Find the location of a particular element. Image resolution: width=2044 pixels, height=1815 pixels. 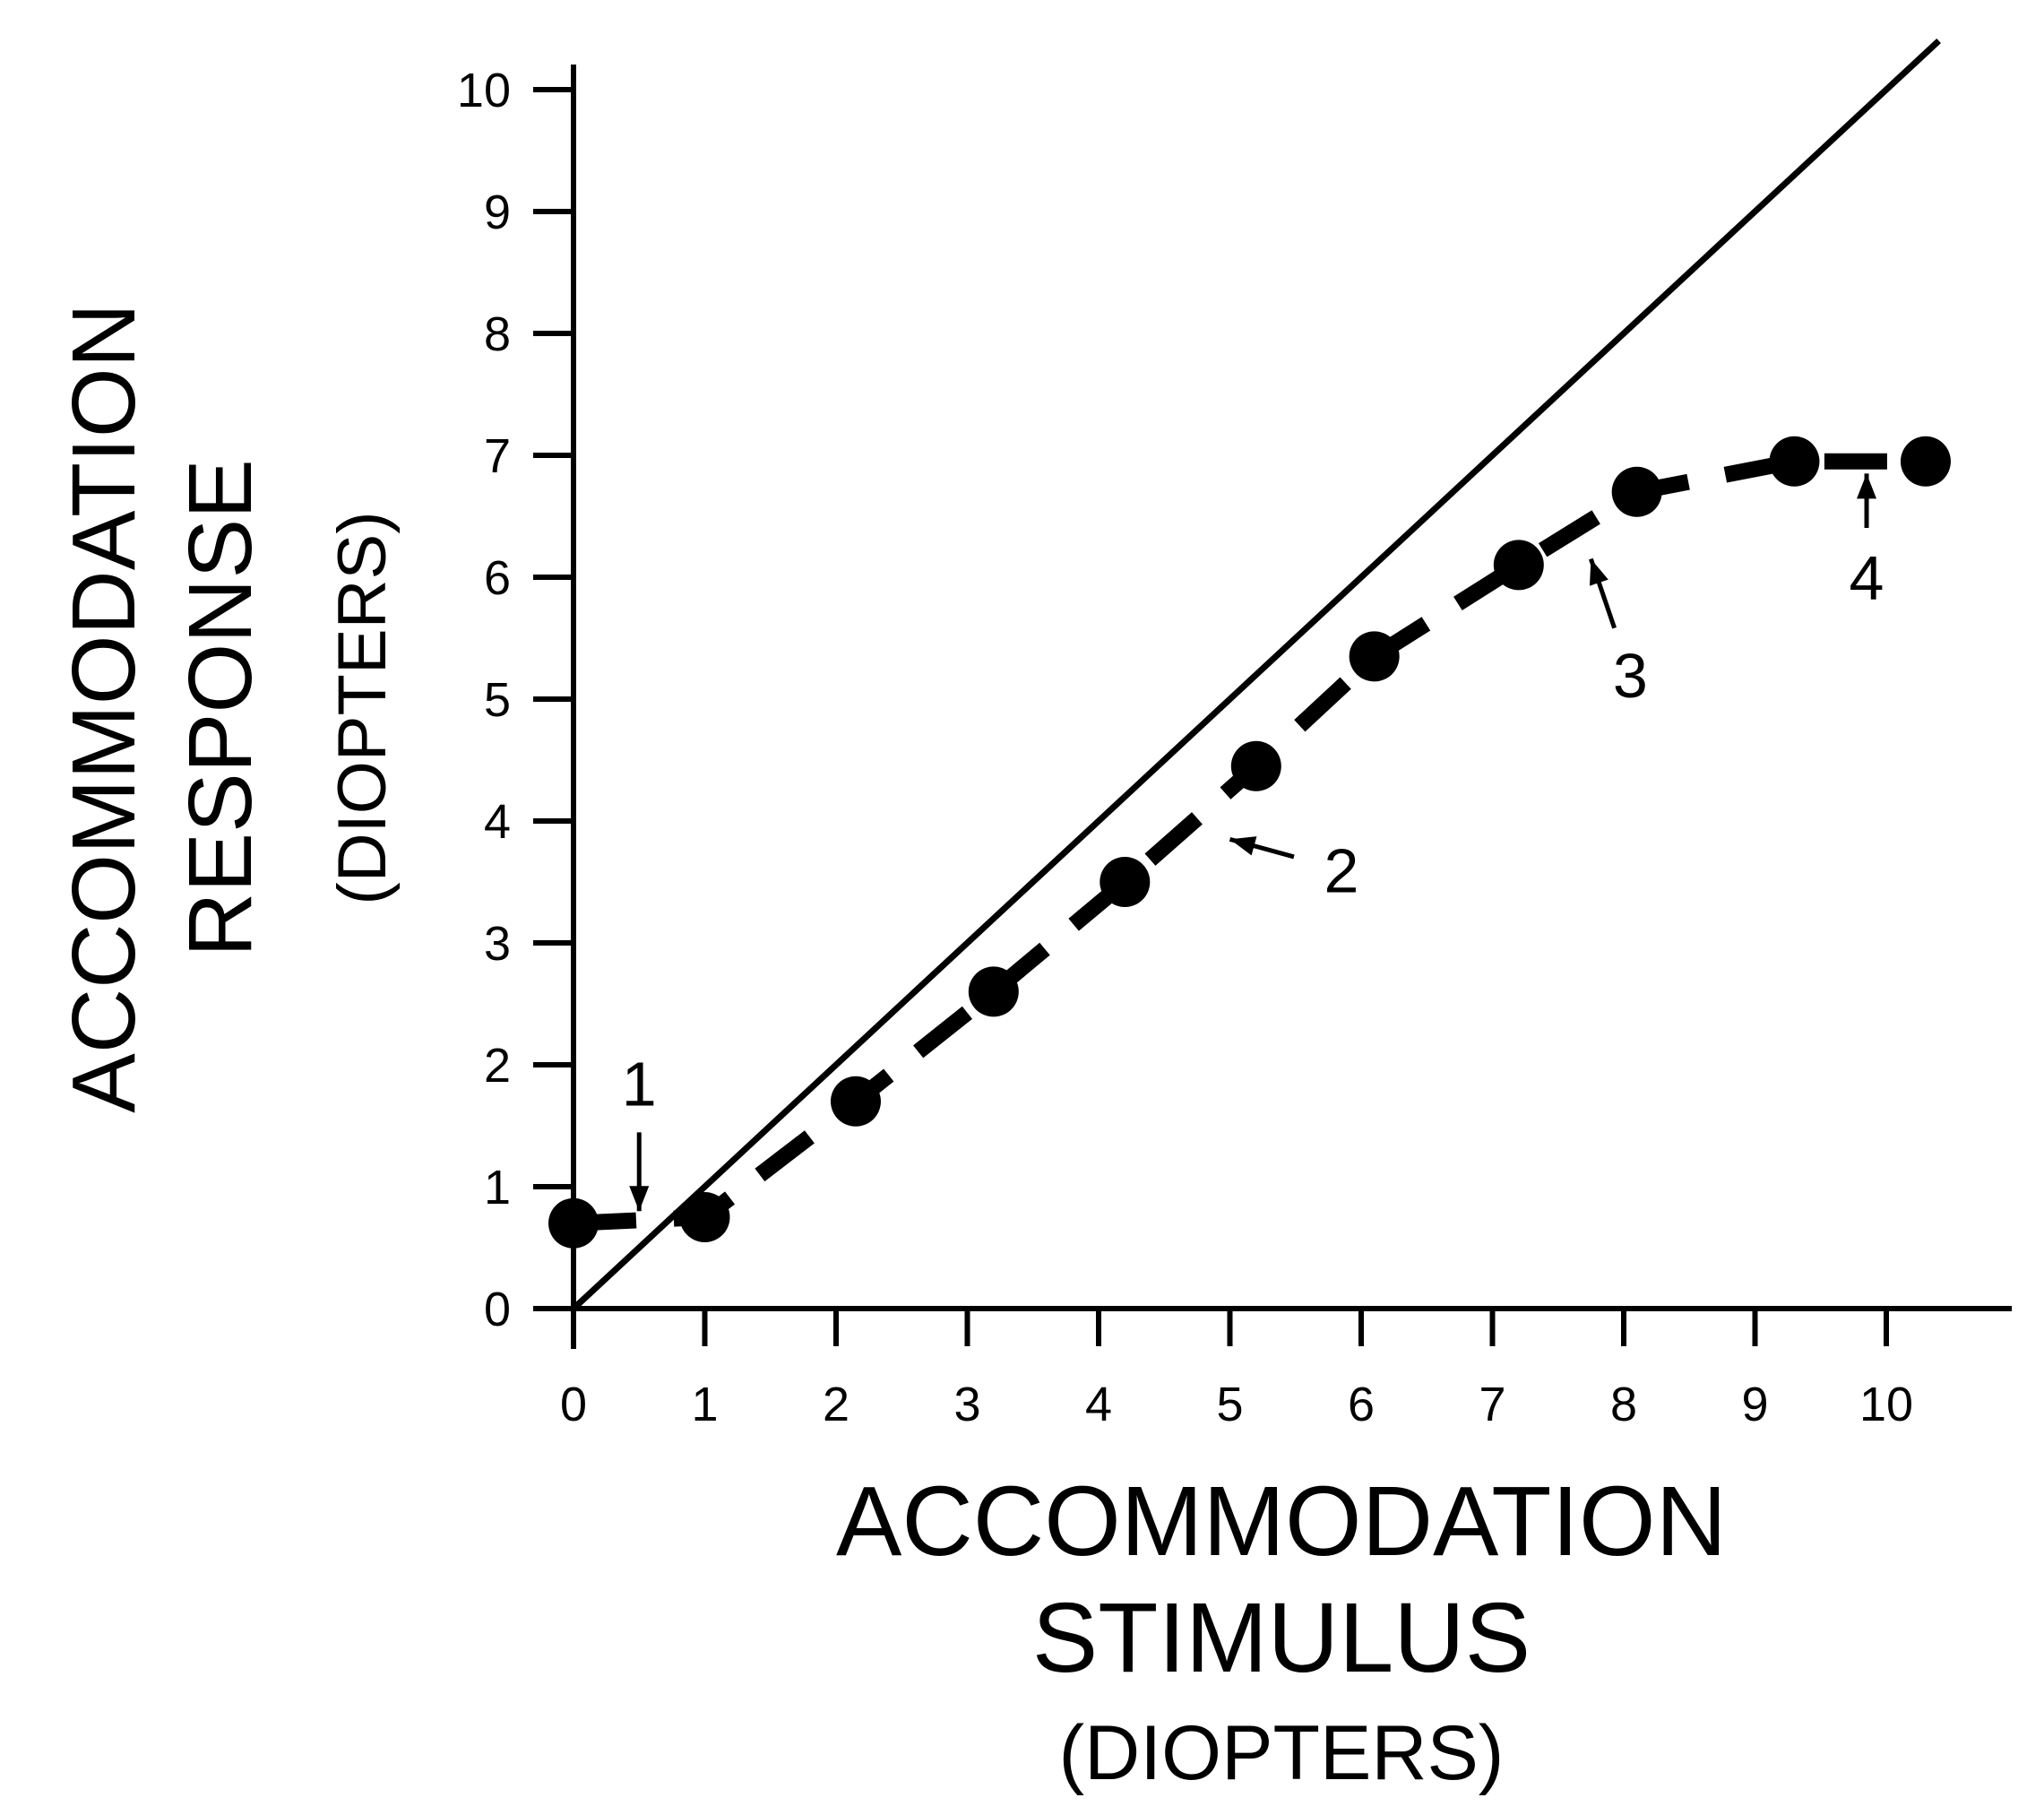

y-tick-label: 1 is located at coordinates (498, 1187).